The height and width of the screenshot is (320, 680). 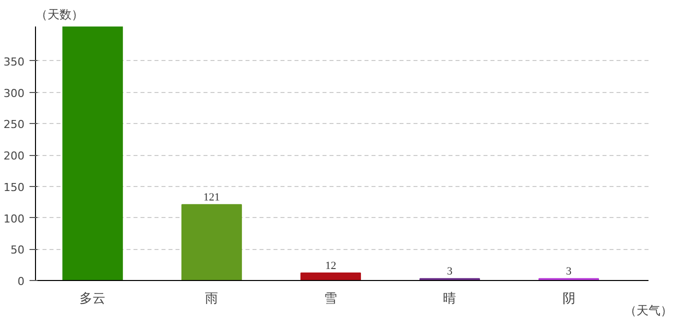 What do you see at coordinates (211, 299) in the screenshot?
I see `x-tick-label: 雨` at bounding box center [211, 299].